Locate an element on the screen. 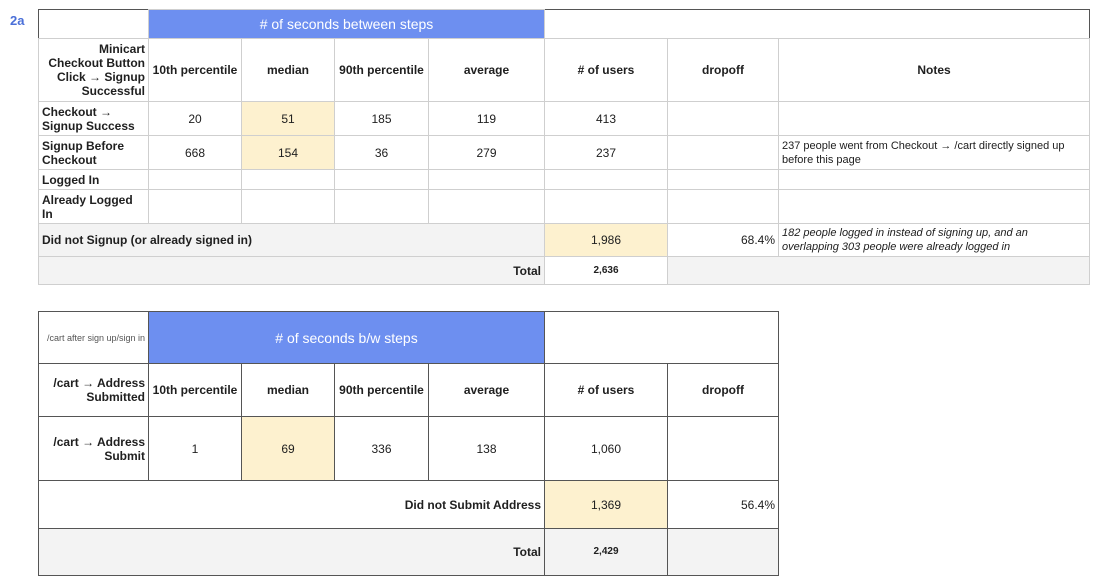 This screenshot has width=1100, height=585. table1-header-blank is located at coordinates (817, 24).